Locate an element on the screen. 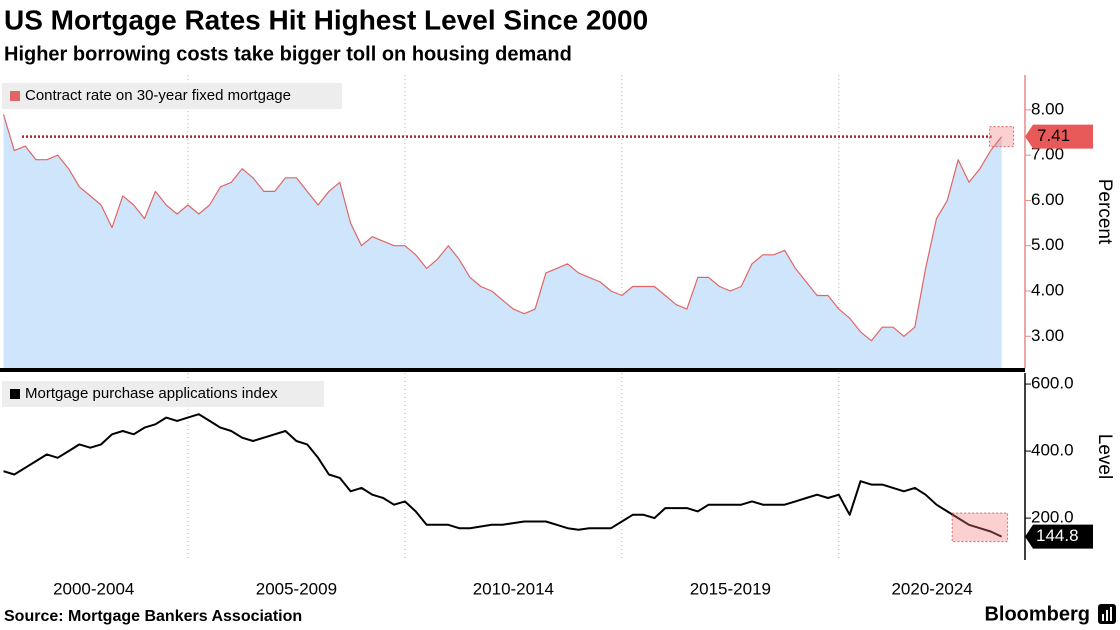 This screenshot has width=1120, height=630. y-tick-label: 5.00 is located at coordinates (1047, 244).